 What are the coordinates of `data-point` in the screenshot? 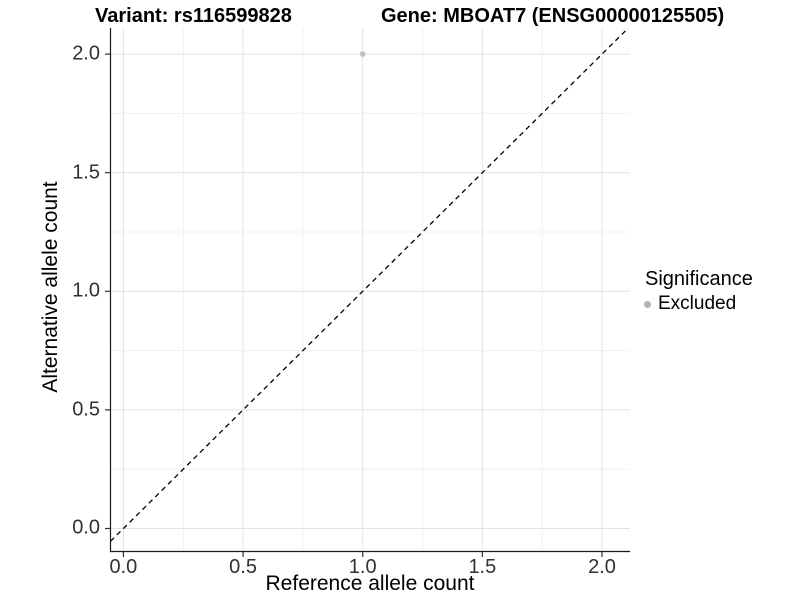 It's located at (362, 54).